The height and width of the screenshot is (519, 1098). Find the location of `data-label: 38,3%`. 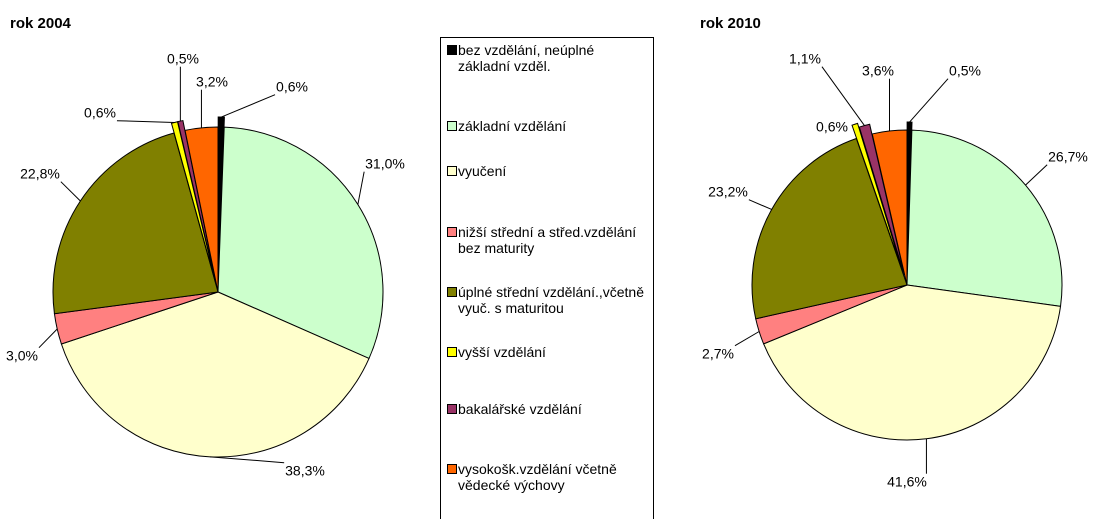

data-label: 38,3% is located at coordinates (305, 471).